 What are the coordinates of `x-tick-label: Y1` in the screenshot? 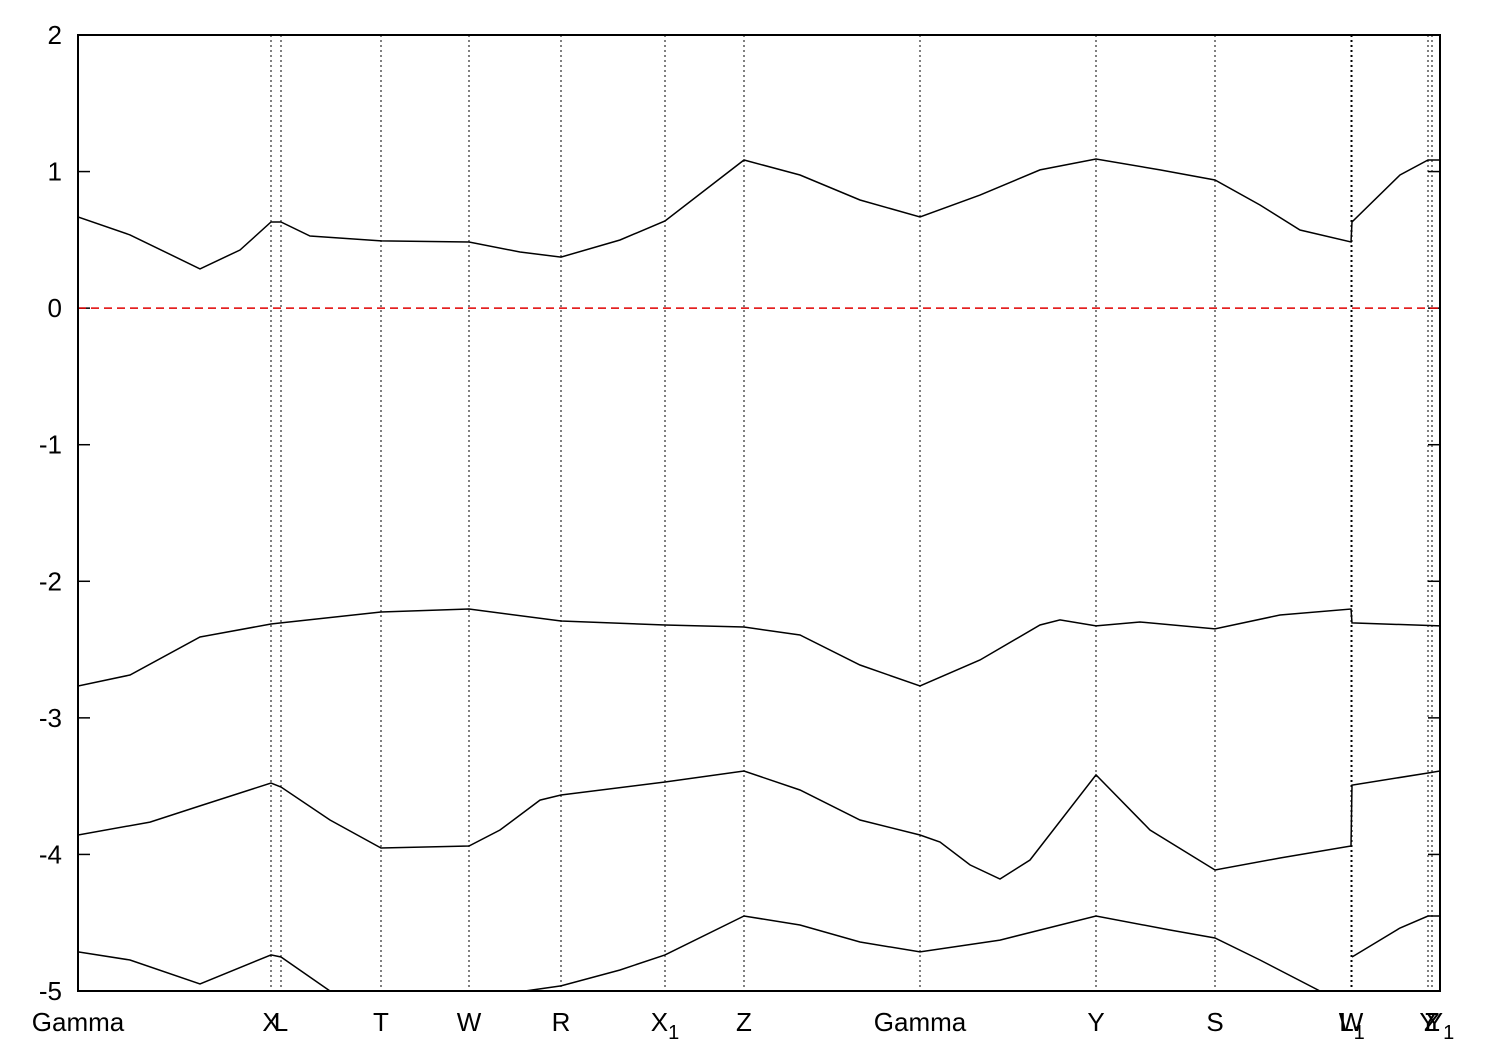 It's located at (1440, 1025).